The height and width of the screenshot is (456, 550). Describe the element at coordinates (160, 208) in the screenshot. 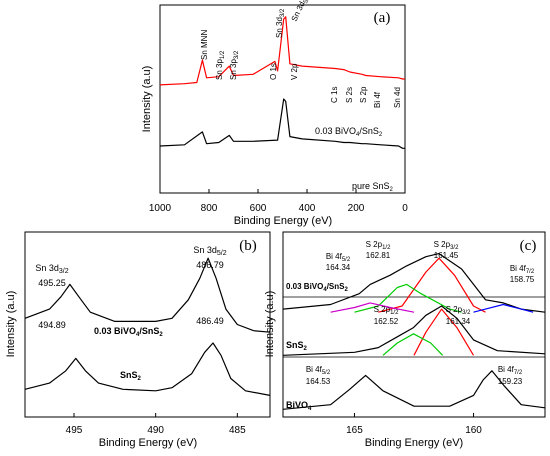

I see `x-tick-label: 1000` at that location.